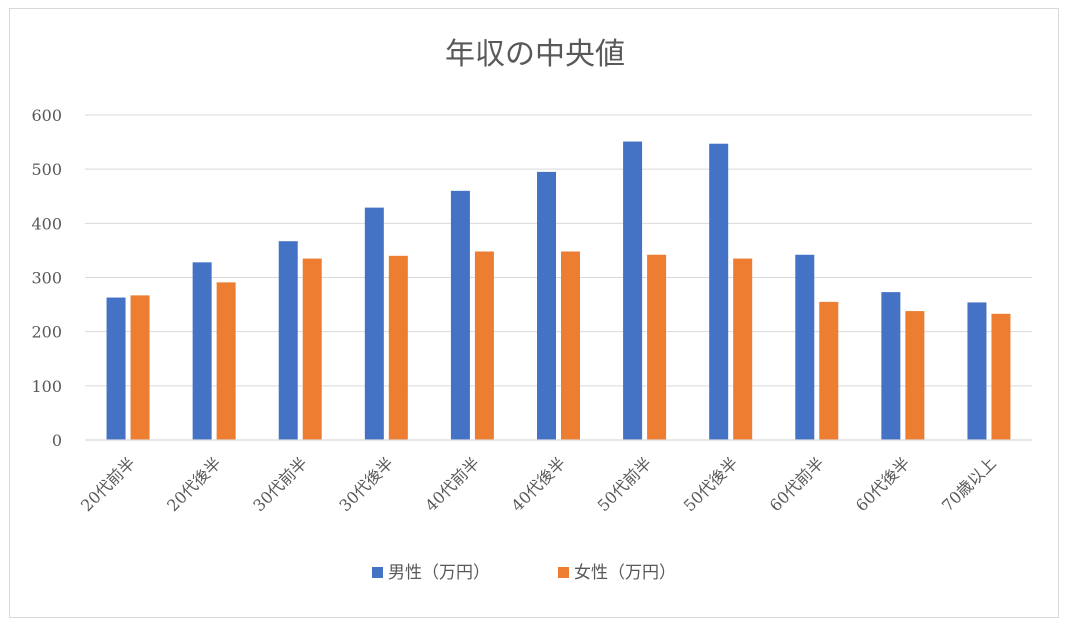  Describe the element at coordinates (625, 573) in the screenshot. I see `legend-label: 女性（万円）` at that location.